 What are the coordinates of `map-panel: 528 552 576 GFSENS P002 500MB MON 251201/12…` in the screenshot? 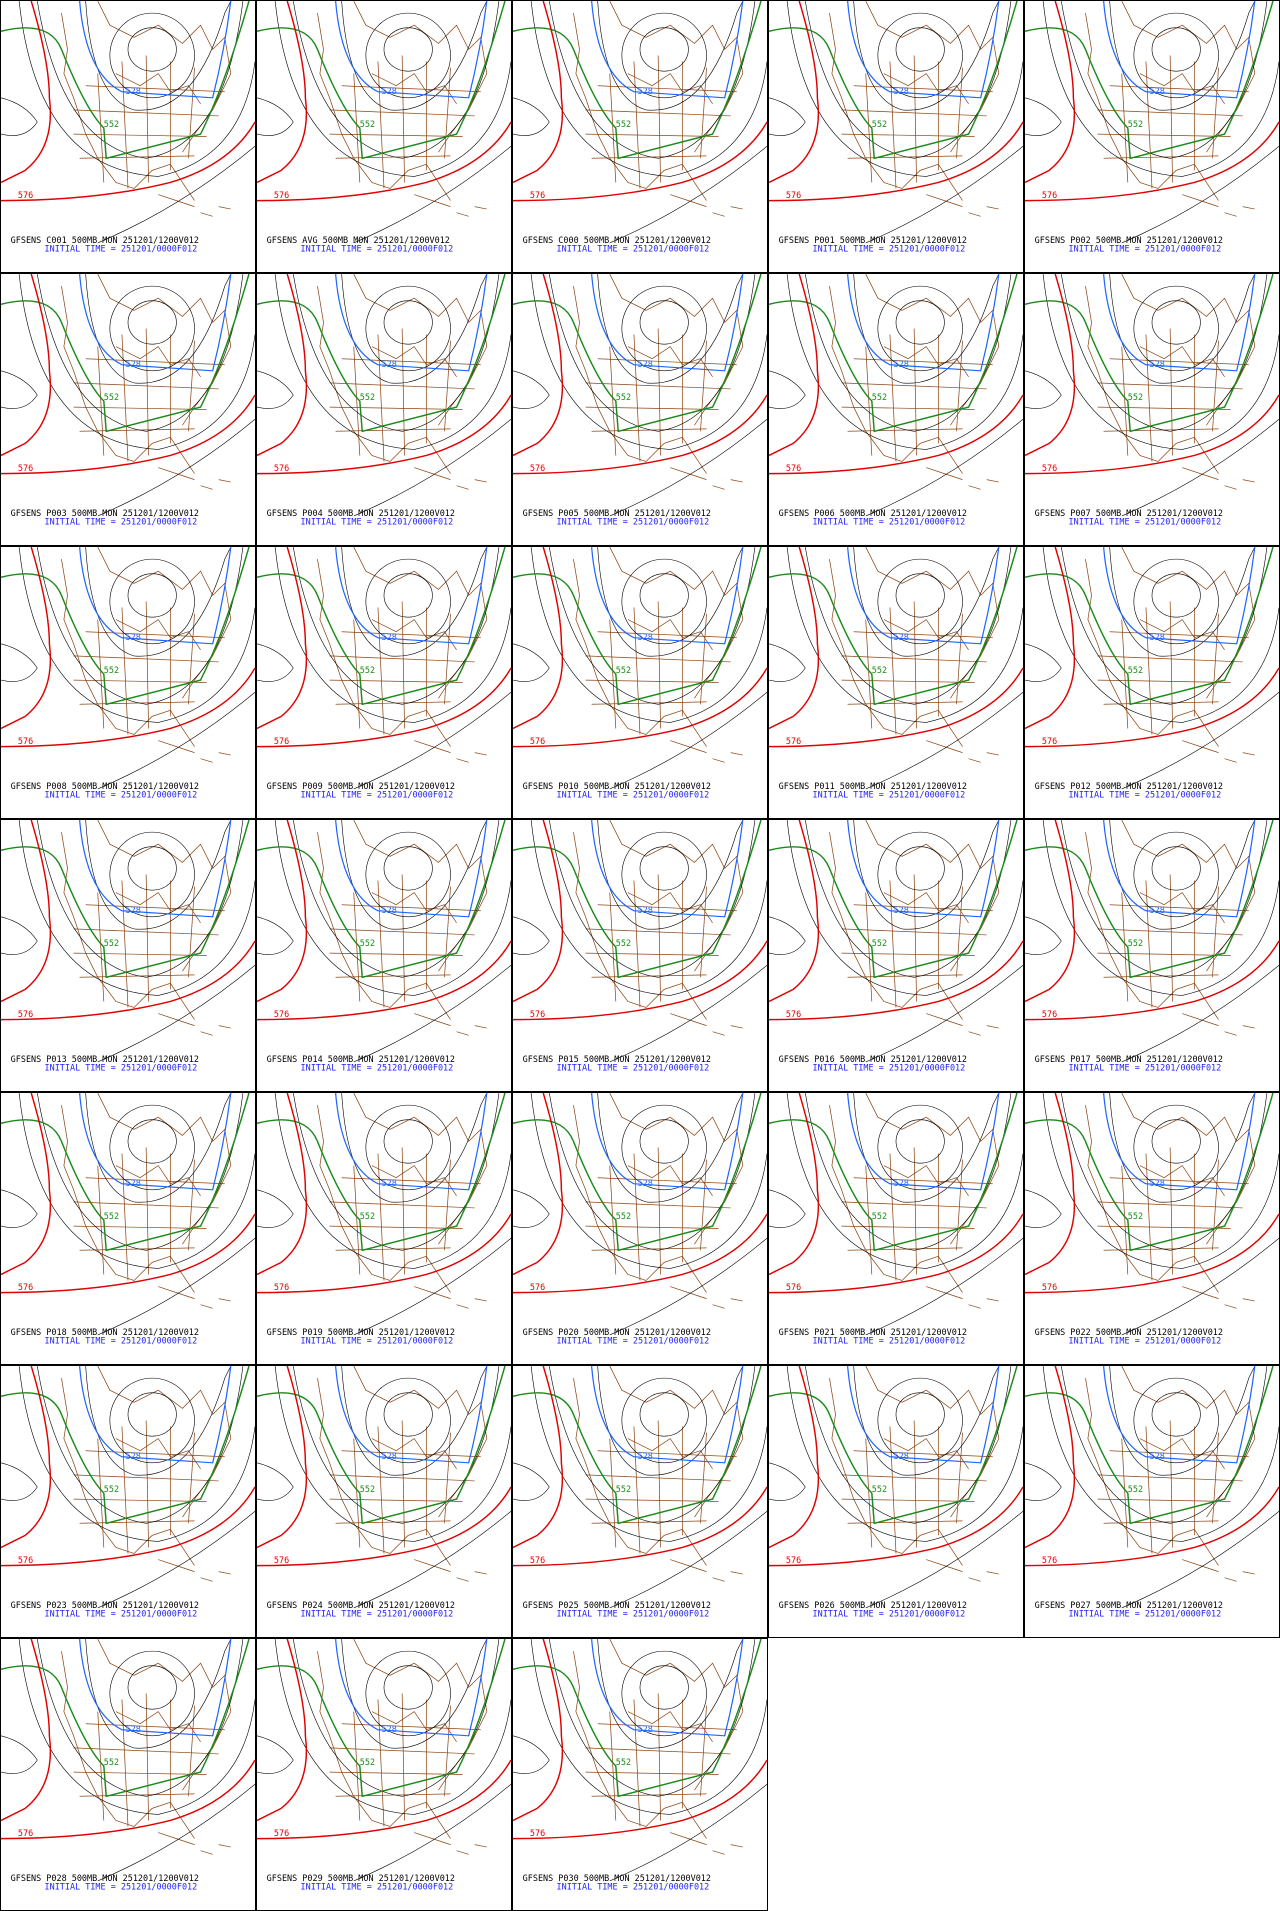 It's located at (1152, 136).